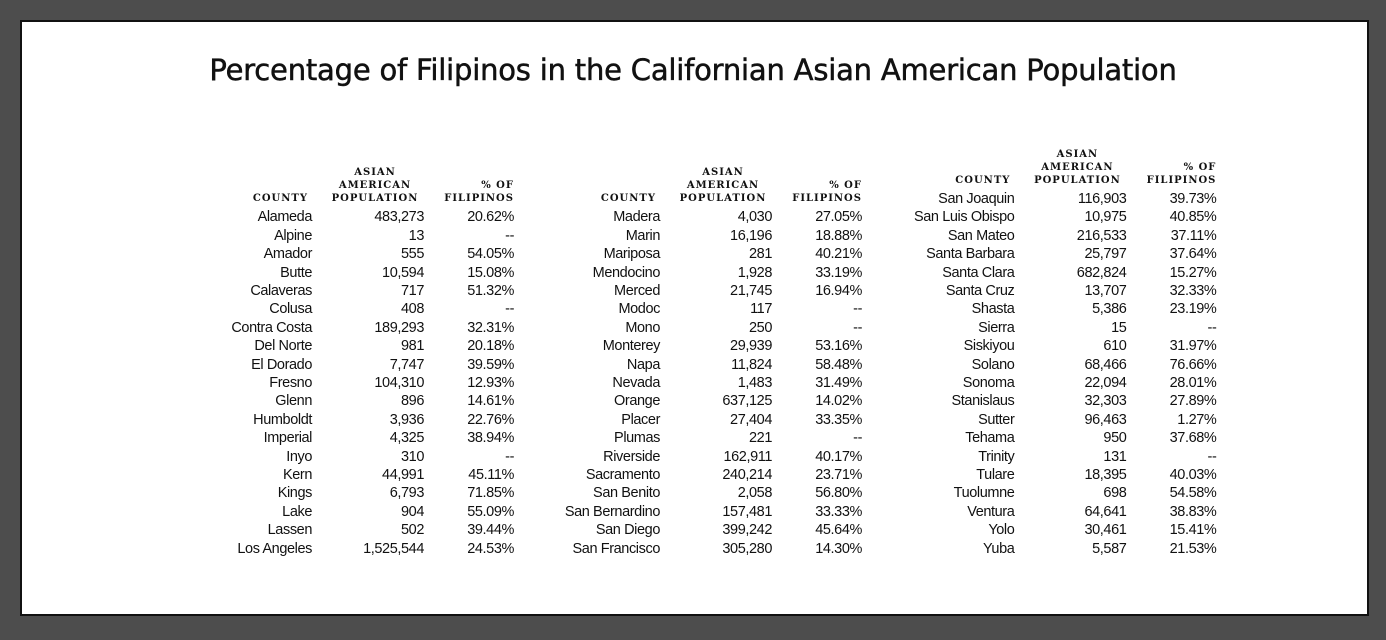 This screenshot has width=1386, height=640. Describe the element at coordinates (412, 346) in the screenshot. I see `population-cell: 981` at that location.